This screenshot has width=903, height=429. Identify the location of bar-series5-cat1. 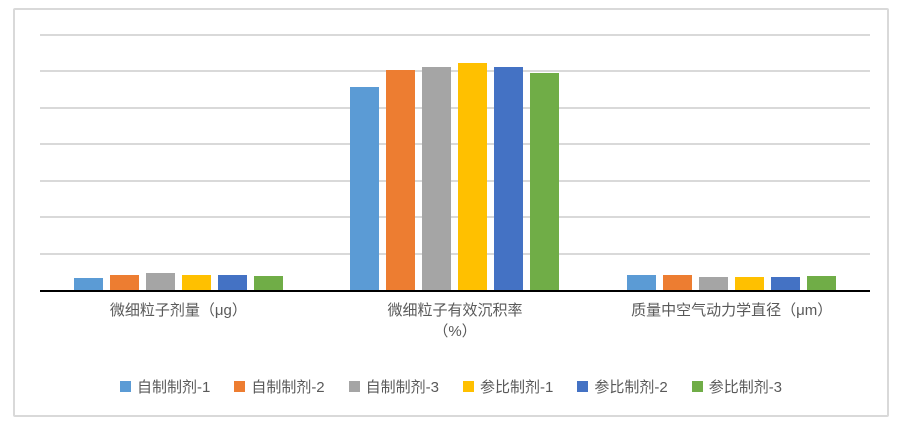
(232, 282).